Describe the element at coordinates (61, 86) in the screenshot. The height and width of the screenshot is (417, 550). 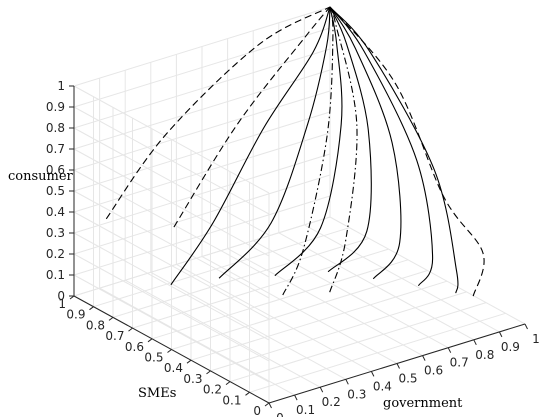
I see `z-tick-label: 1` at that location.